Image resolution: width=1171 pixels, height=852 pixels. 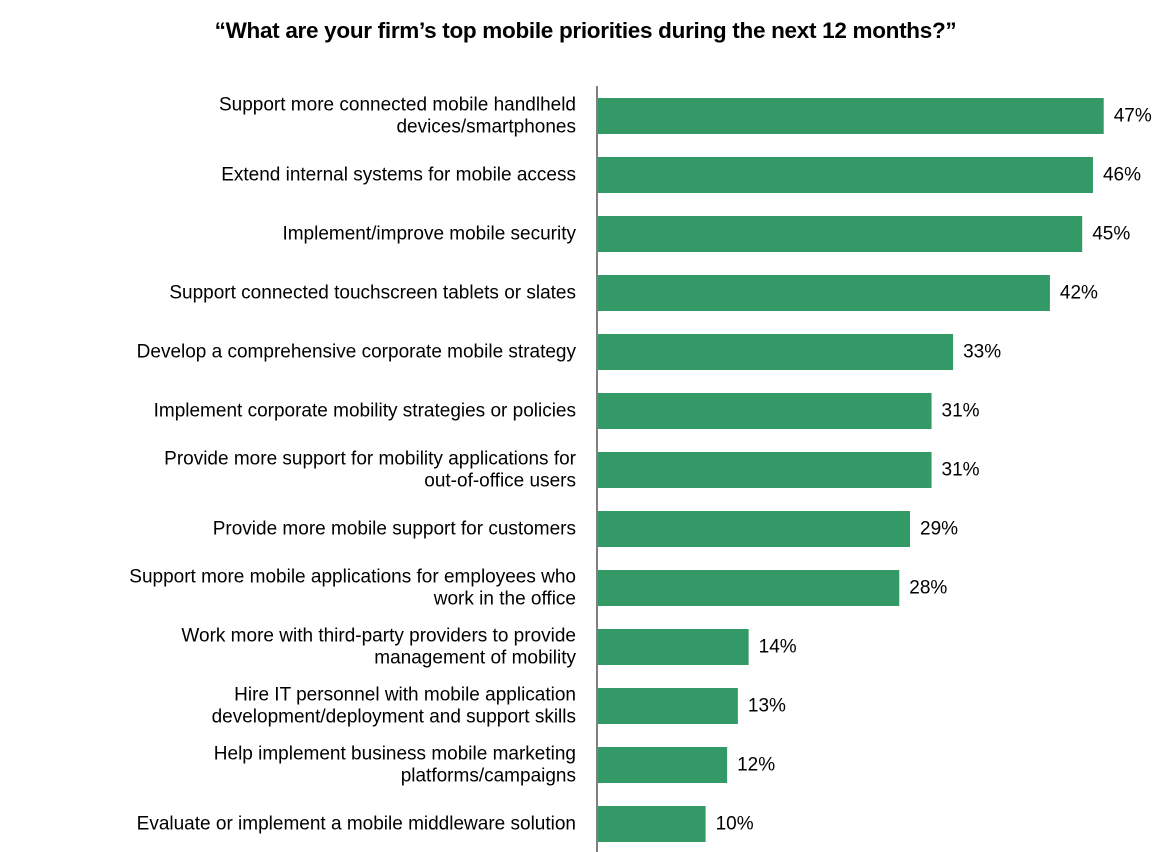 I want to click on value-label: 33%, so click(x=982, y=352).